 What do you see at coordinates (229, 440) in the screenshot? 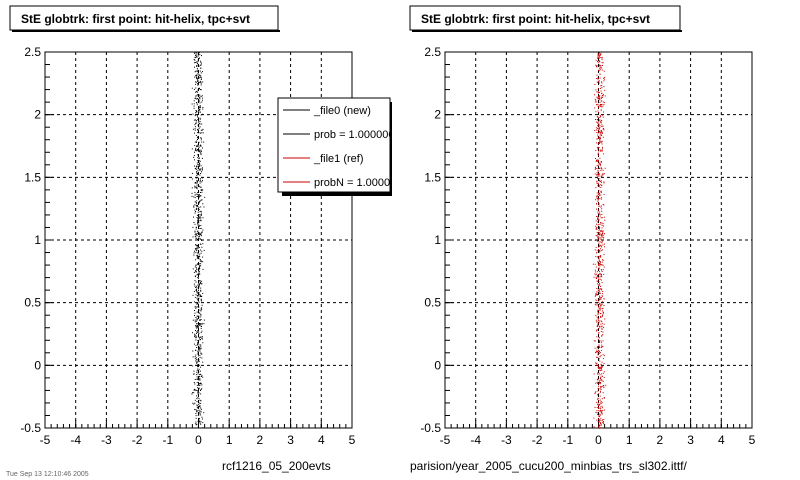
I see `x-tick-label: 1` at bounding box center [229, 440].